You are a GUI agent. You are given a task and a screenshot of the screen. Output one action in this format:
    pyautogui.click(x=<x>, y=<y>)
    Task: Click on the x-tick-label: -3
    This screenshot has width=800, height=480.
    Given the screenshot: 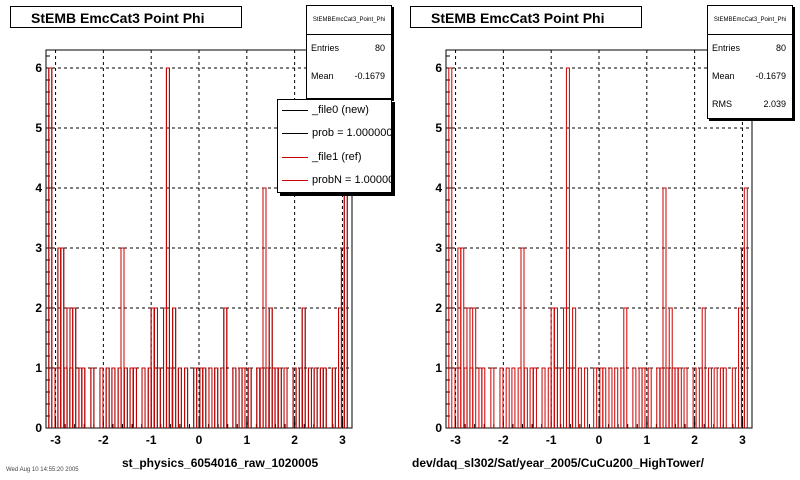 What is the action you would take?
    pyautogui.click(x=55, y=440)
    